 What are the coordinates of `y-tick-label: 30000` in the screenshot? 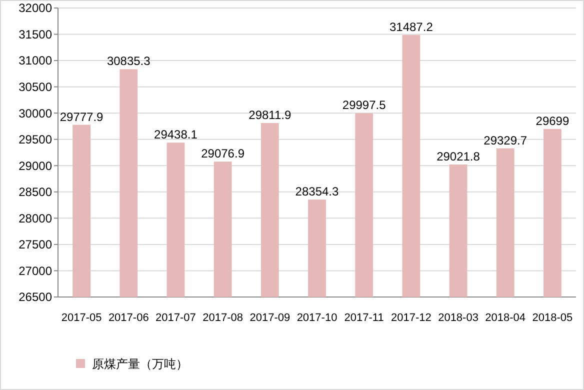 It's located at (35, 113).